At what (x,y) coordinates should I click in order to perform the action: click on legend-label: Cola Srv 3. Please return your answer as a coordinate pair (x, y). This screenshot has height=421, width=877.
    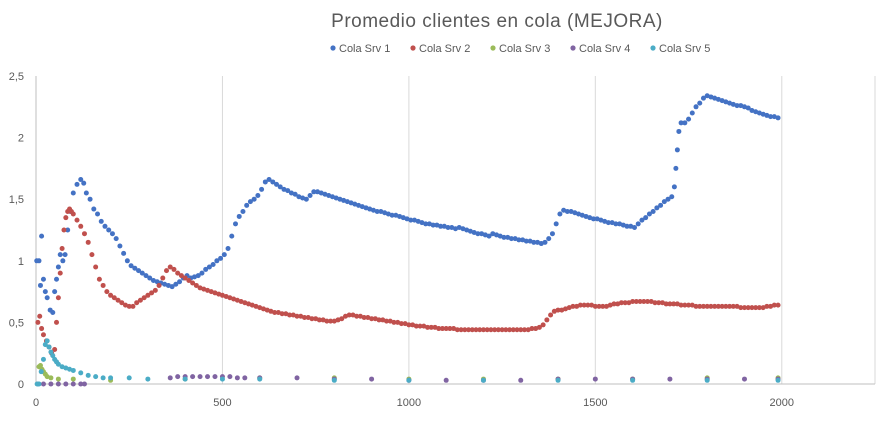
    Looking at the image, I should click on (524, 49).